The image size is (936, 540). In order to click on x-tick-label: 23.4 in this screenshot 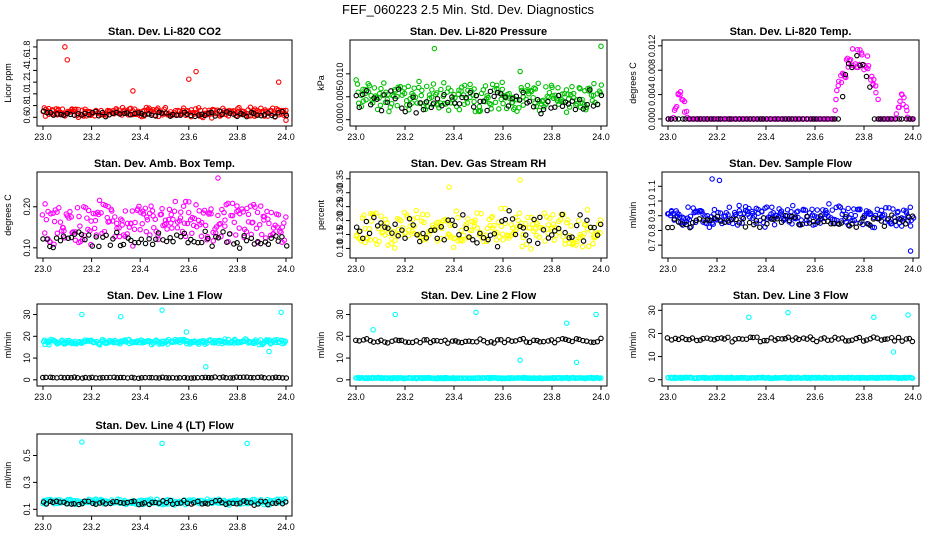, I will do `click(766, 397)`.